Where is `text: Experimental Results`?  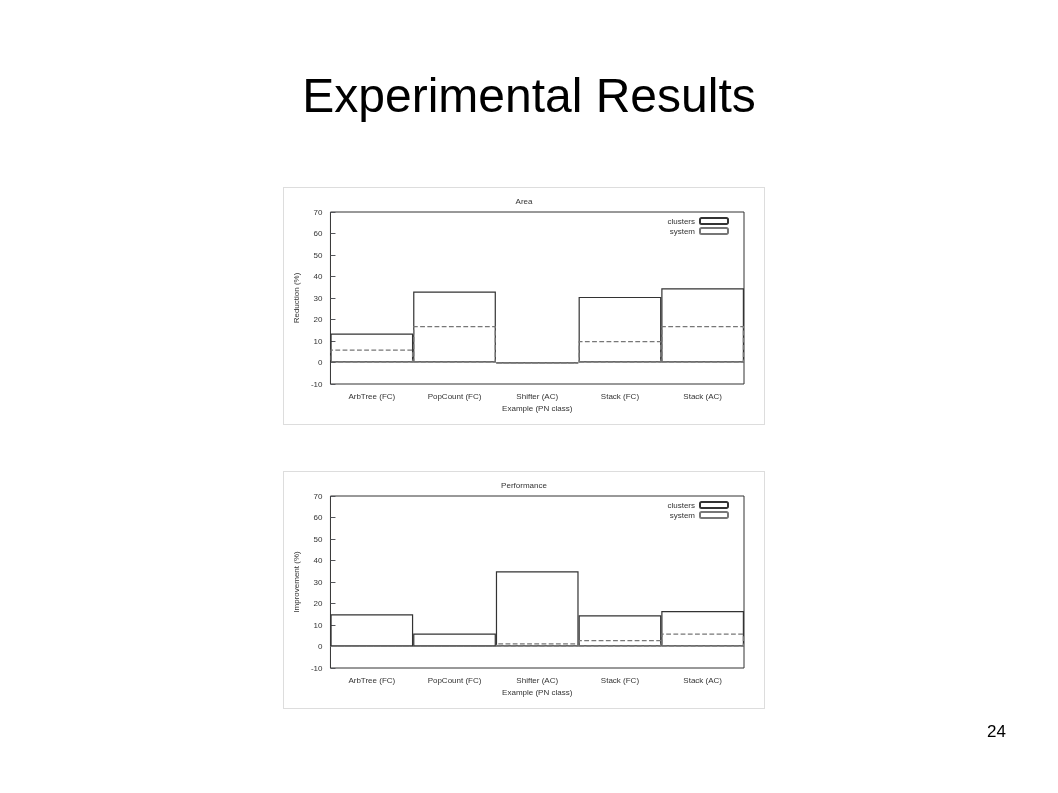
text: Experimental Results is located at coordinates (529, 95).